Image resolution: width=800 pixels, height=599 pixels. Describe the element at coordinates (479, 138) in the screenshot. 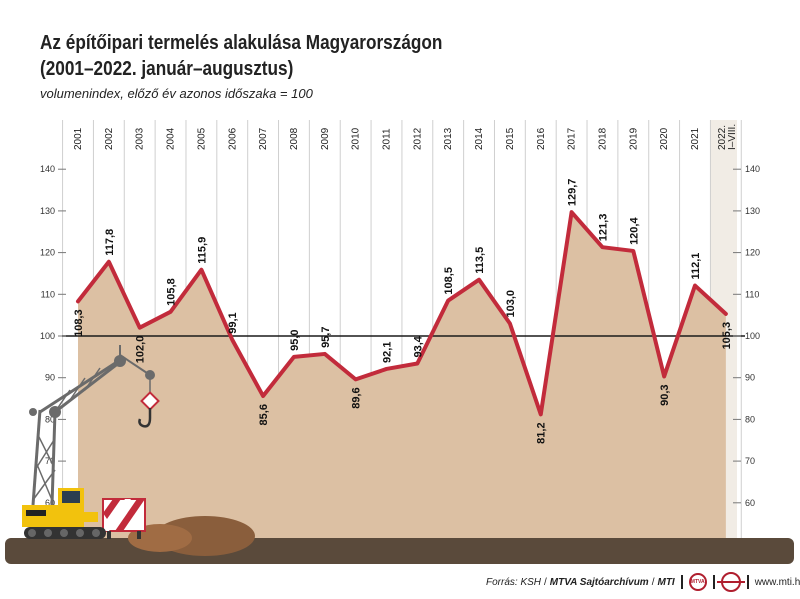

I see `x-tick-label: 2014` at that location.